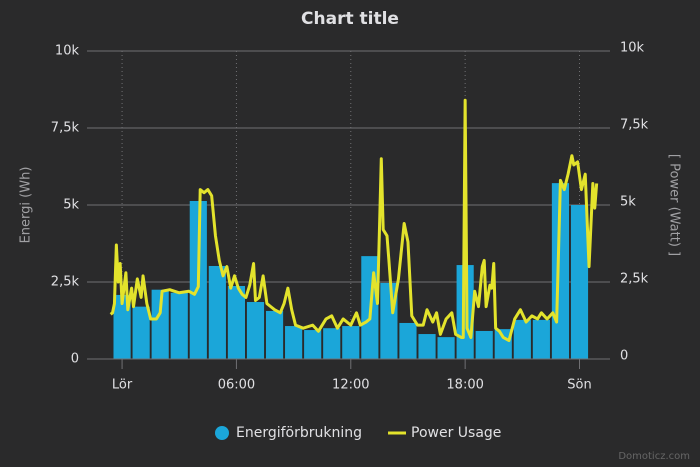  Describe the element at coordinates (464, 385) in the screenshot. I see `x-tick-label: 18:00` at that location.